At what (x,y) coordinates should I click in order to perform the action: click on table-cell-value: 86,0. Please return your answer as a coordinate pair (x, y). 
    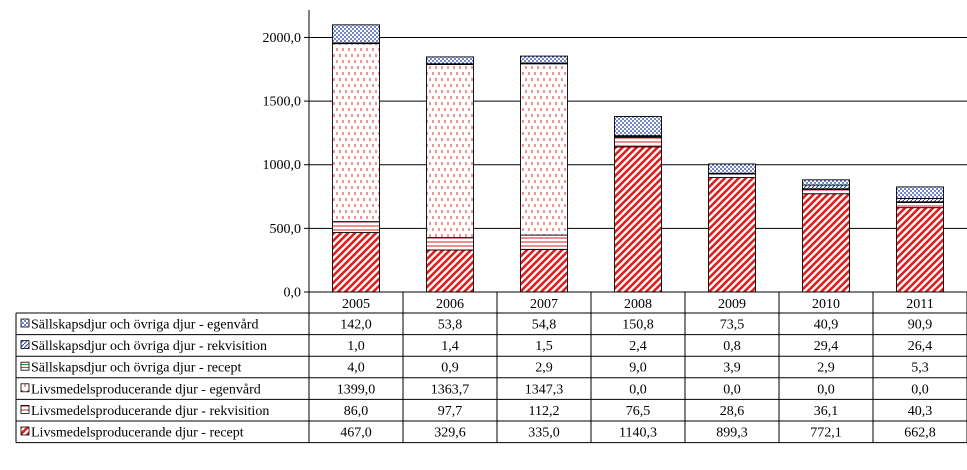
    Looking at the image, I should click on (356, 411).